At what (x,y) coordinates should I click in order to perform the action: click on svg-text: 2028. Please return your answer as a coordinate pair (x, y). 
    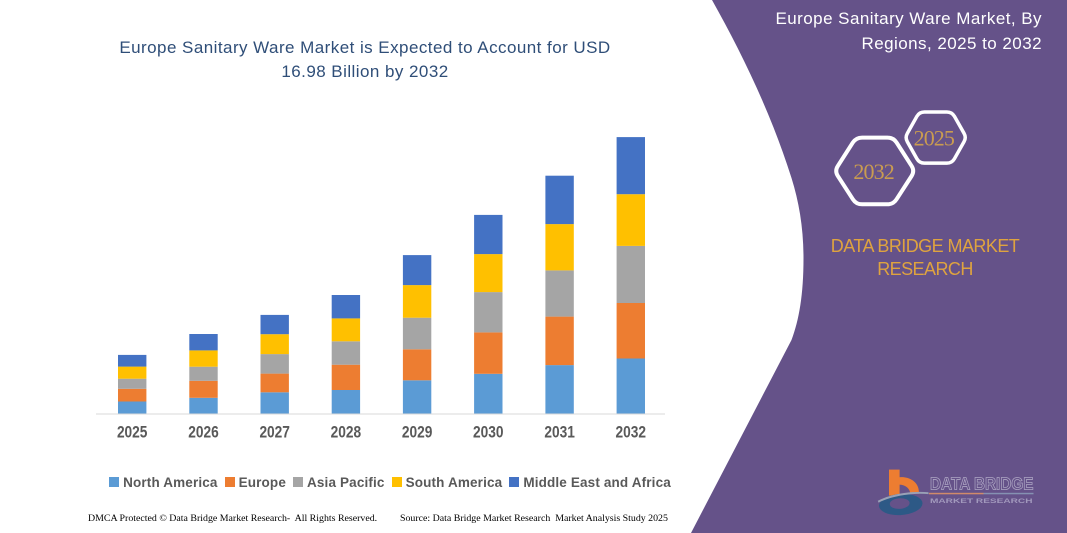
    Looking at the image, I should click on (346, 433).